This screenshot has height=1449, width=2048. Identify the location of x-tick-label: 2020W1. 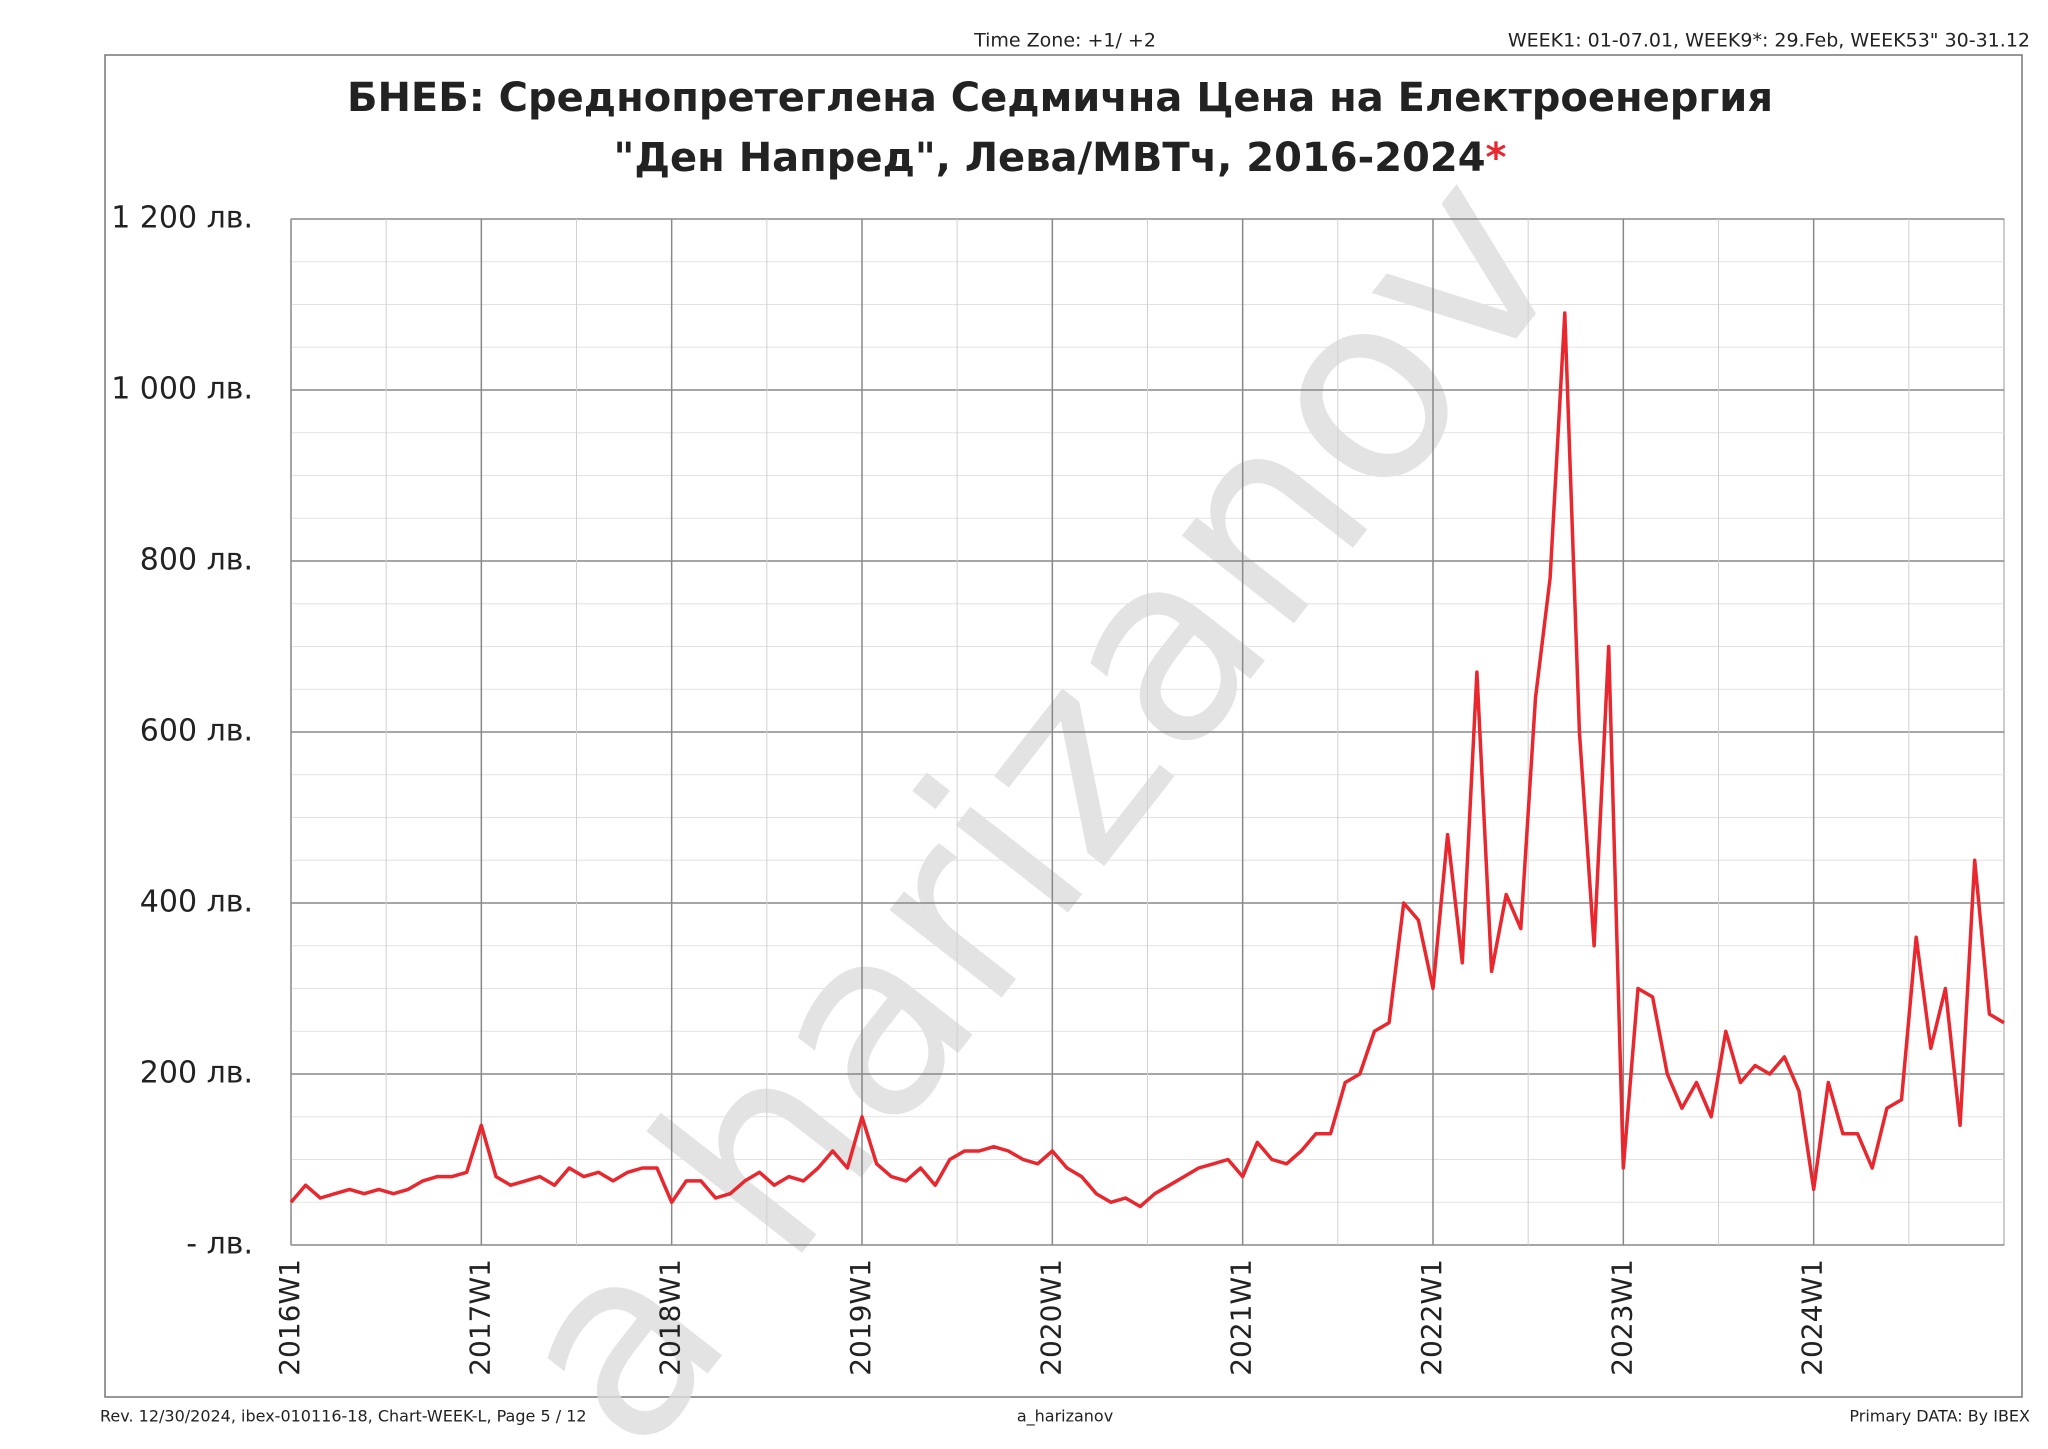
(1050, 1317).